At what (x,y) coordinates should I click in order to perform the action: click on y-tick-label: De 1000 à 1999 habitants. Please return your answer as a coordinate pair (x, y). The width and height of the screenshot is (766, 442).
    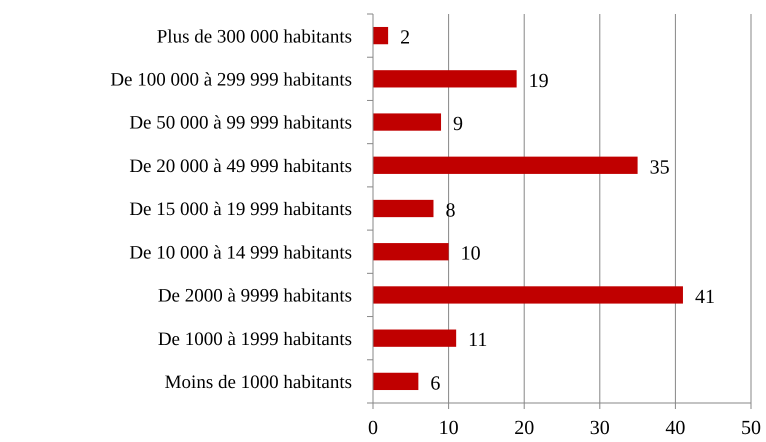
    Looking at the image, I should click on (255, 339).